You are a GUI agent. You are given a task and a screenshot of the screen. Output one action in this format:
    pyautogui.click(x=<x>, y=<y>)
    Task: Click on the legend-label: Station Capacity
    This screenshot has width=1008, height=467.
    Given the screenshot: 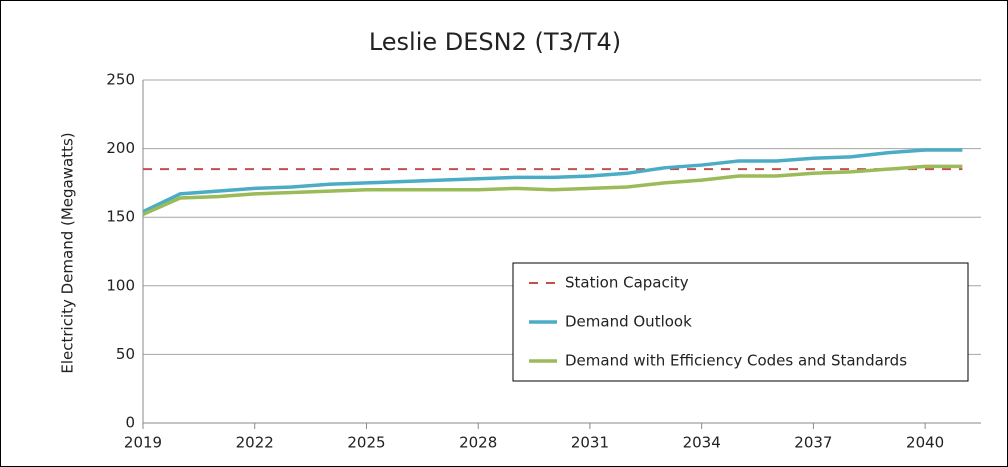 What is the action you would take?
    pyautogui.click(x=627, y=283)
    